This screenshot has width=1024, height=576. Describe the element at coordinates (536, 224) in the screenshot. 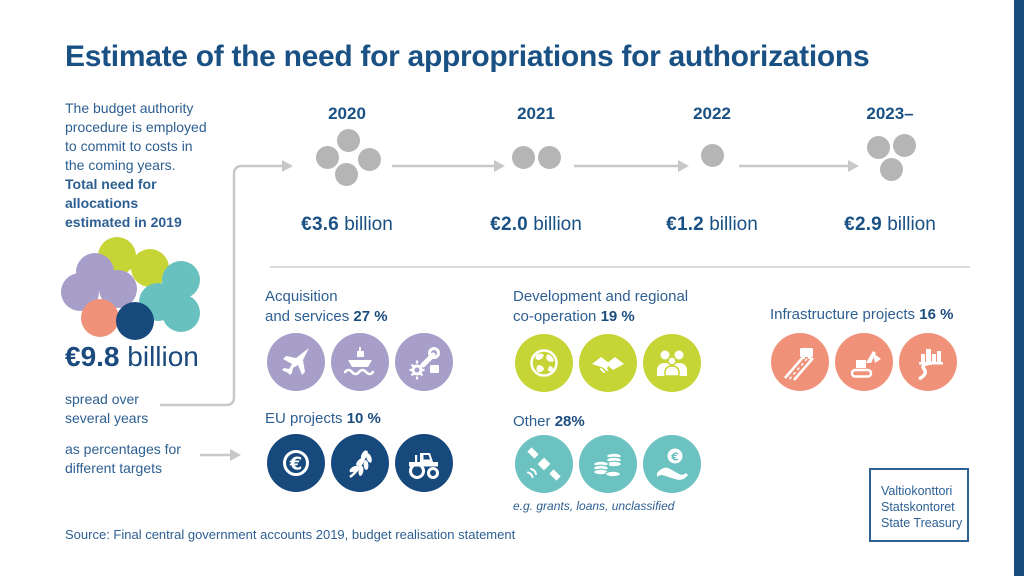

I see `amount-label: €2.0 billion` at that location.